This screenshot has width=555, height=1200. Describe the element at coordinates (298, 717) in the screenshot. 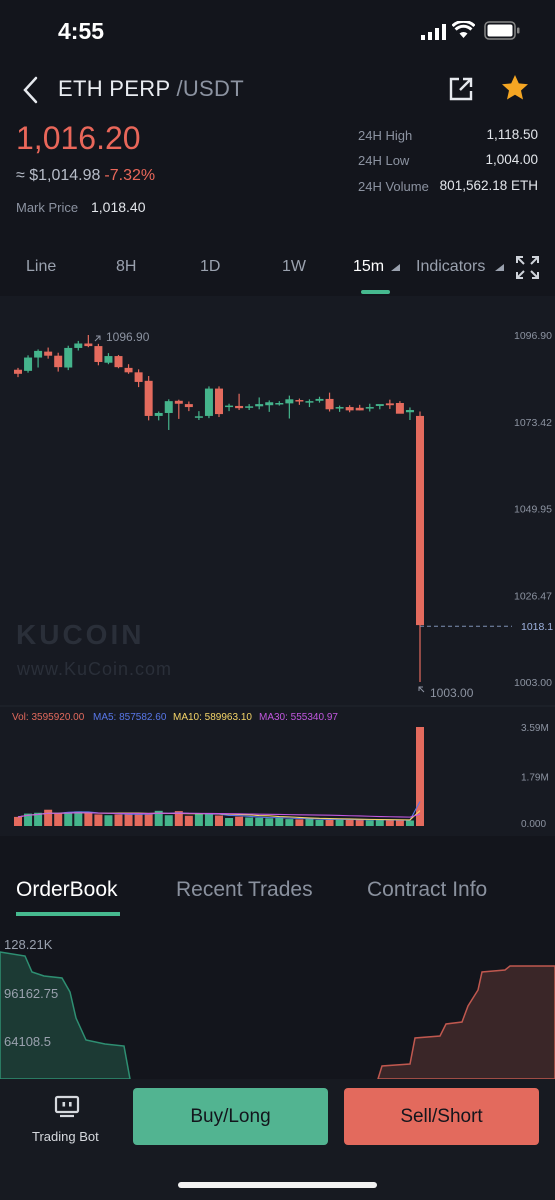

I see `volume-legend-item: MA30: 555340.97` at that location.